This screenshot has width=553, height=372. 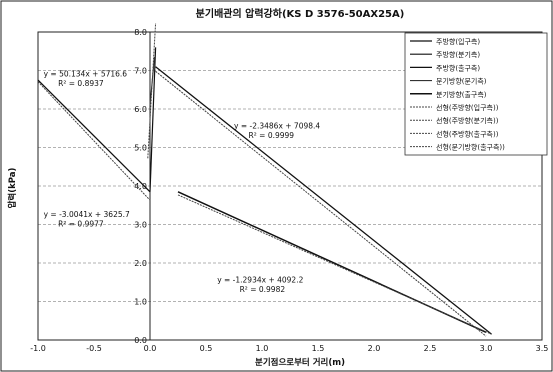 I want to click on trendline-annotation: R² = 0.9982, so click(x=263, y=289).